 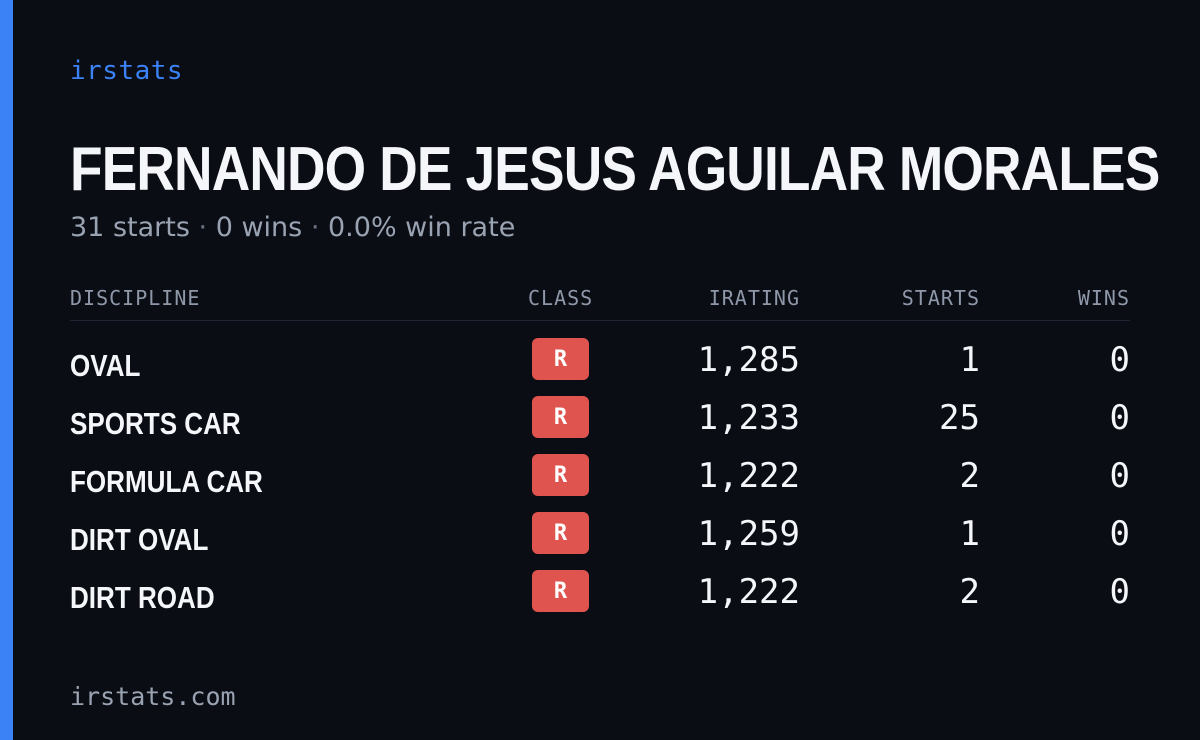 What do you see at coordinates (748, 360) in the screenshot?
I see `irating-value: 1,285` at bounding box center [748, 360].